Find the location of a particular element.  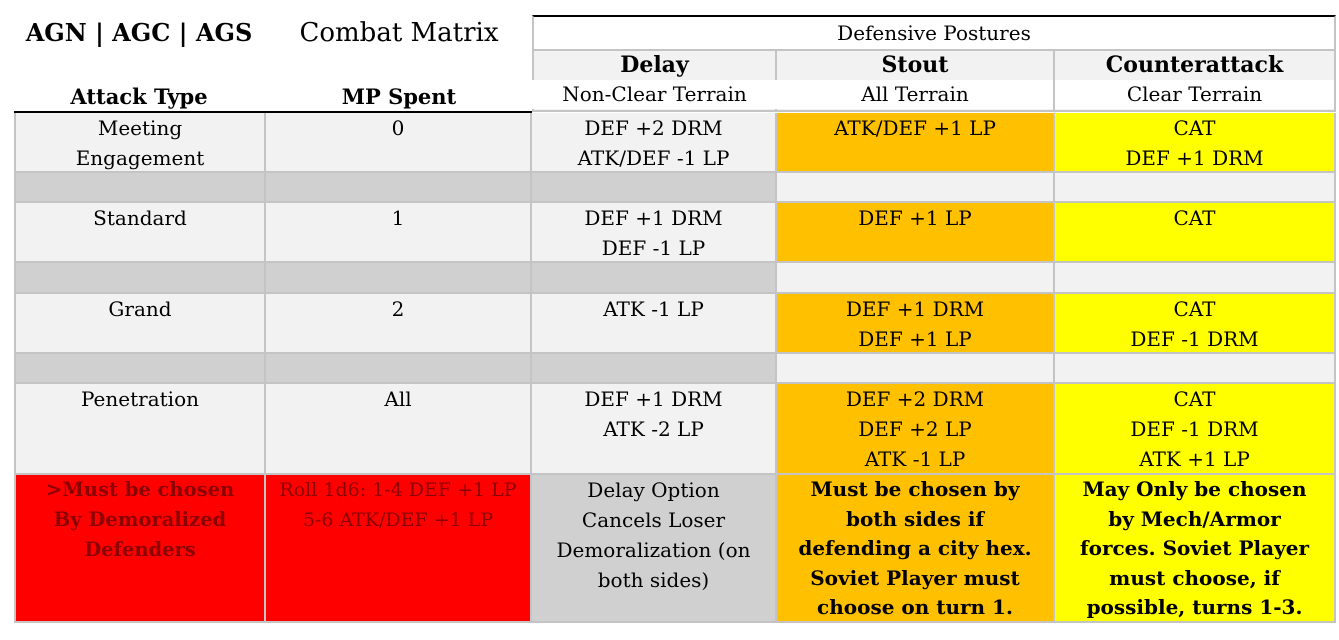

row-1-delay: DEF +2 DRM ATK/DEF -1 LP is located at coordinates (654, 143).